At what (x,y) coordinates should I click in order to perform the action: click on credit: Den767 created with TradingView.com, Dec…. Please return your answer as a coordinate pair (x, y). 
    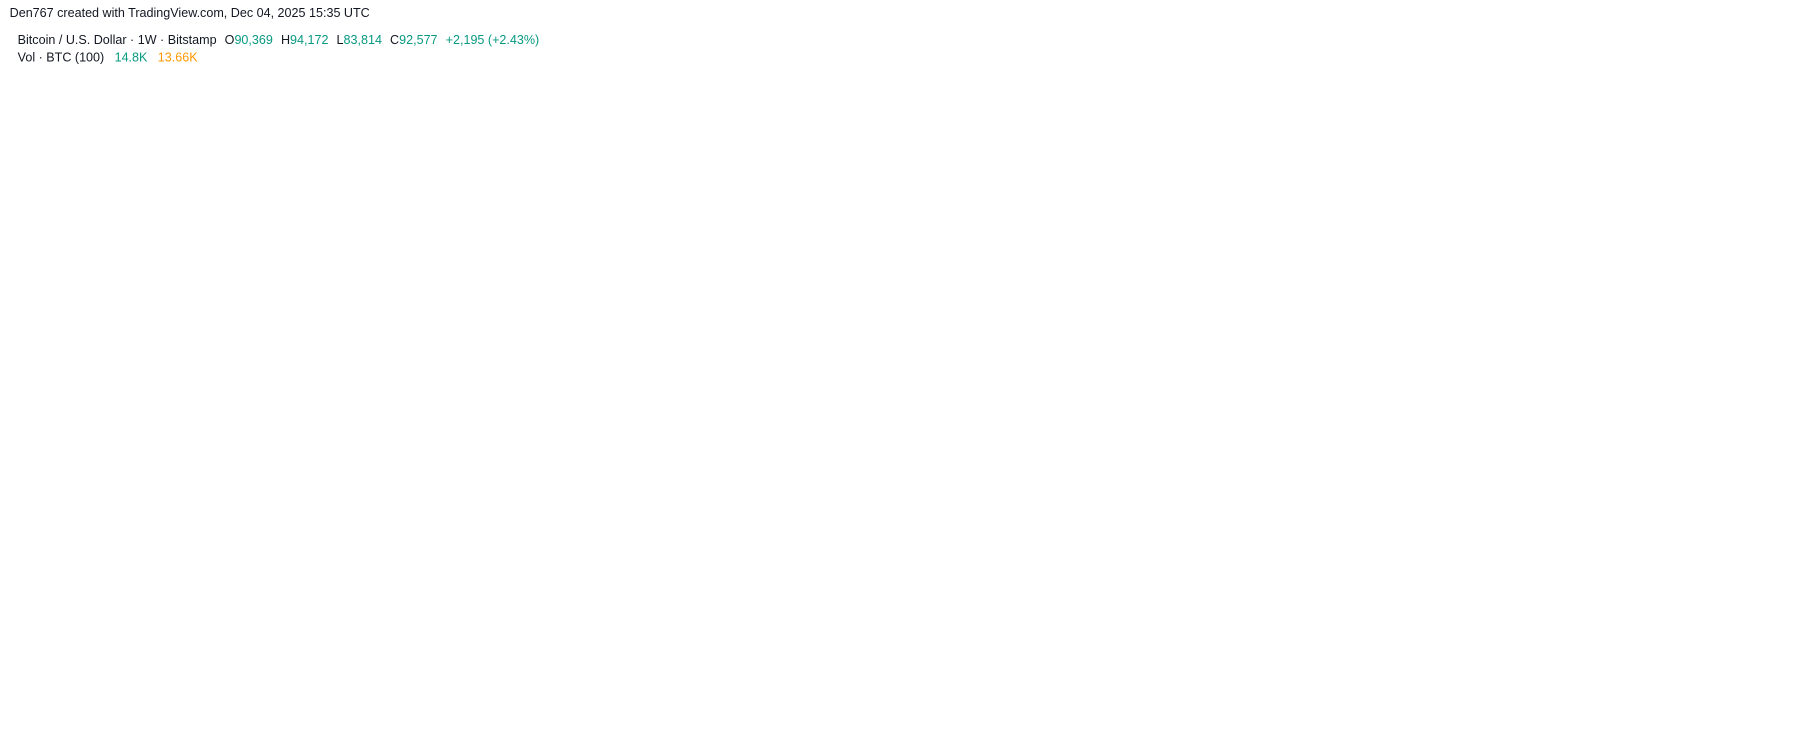
    Looking at the image, I should click on (190, 13).